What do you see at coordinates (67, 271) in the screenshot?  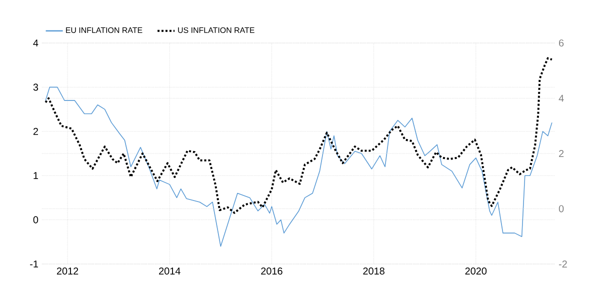 I see `x-tick-label: 2012` at bounding box center [67, 271].